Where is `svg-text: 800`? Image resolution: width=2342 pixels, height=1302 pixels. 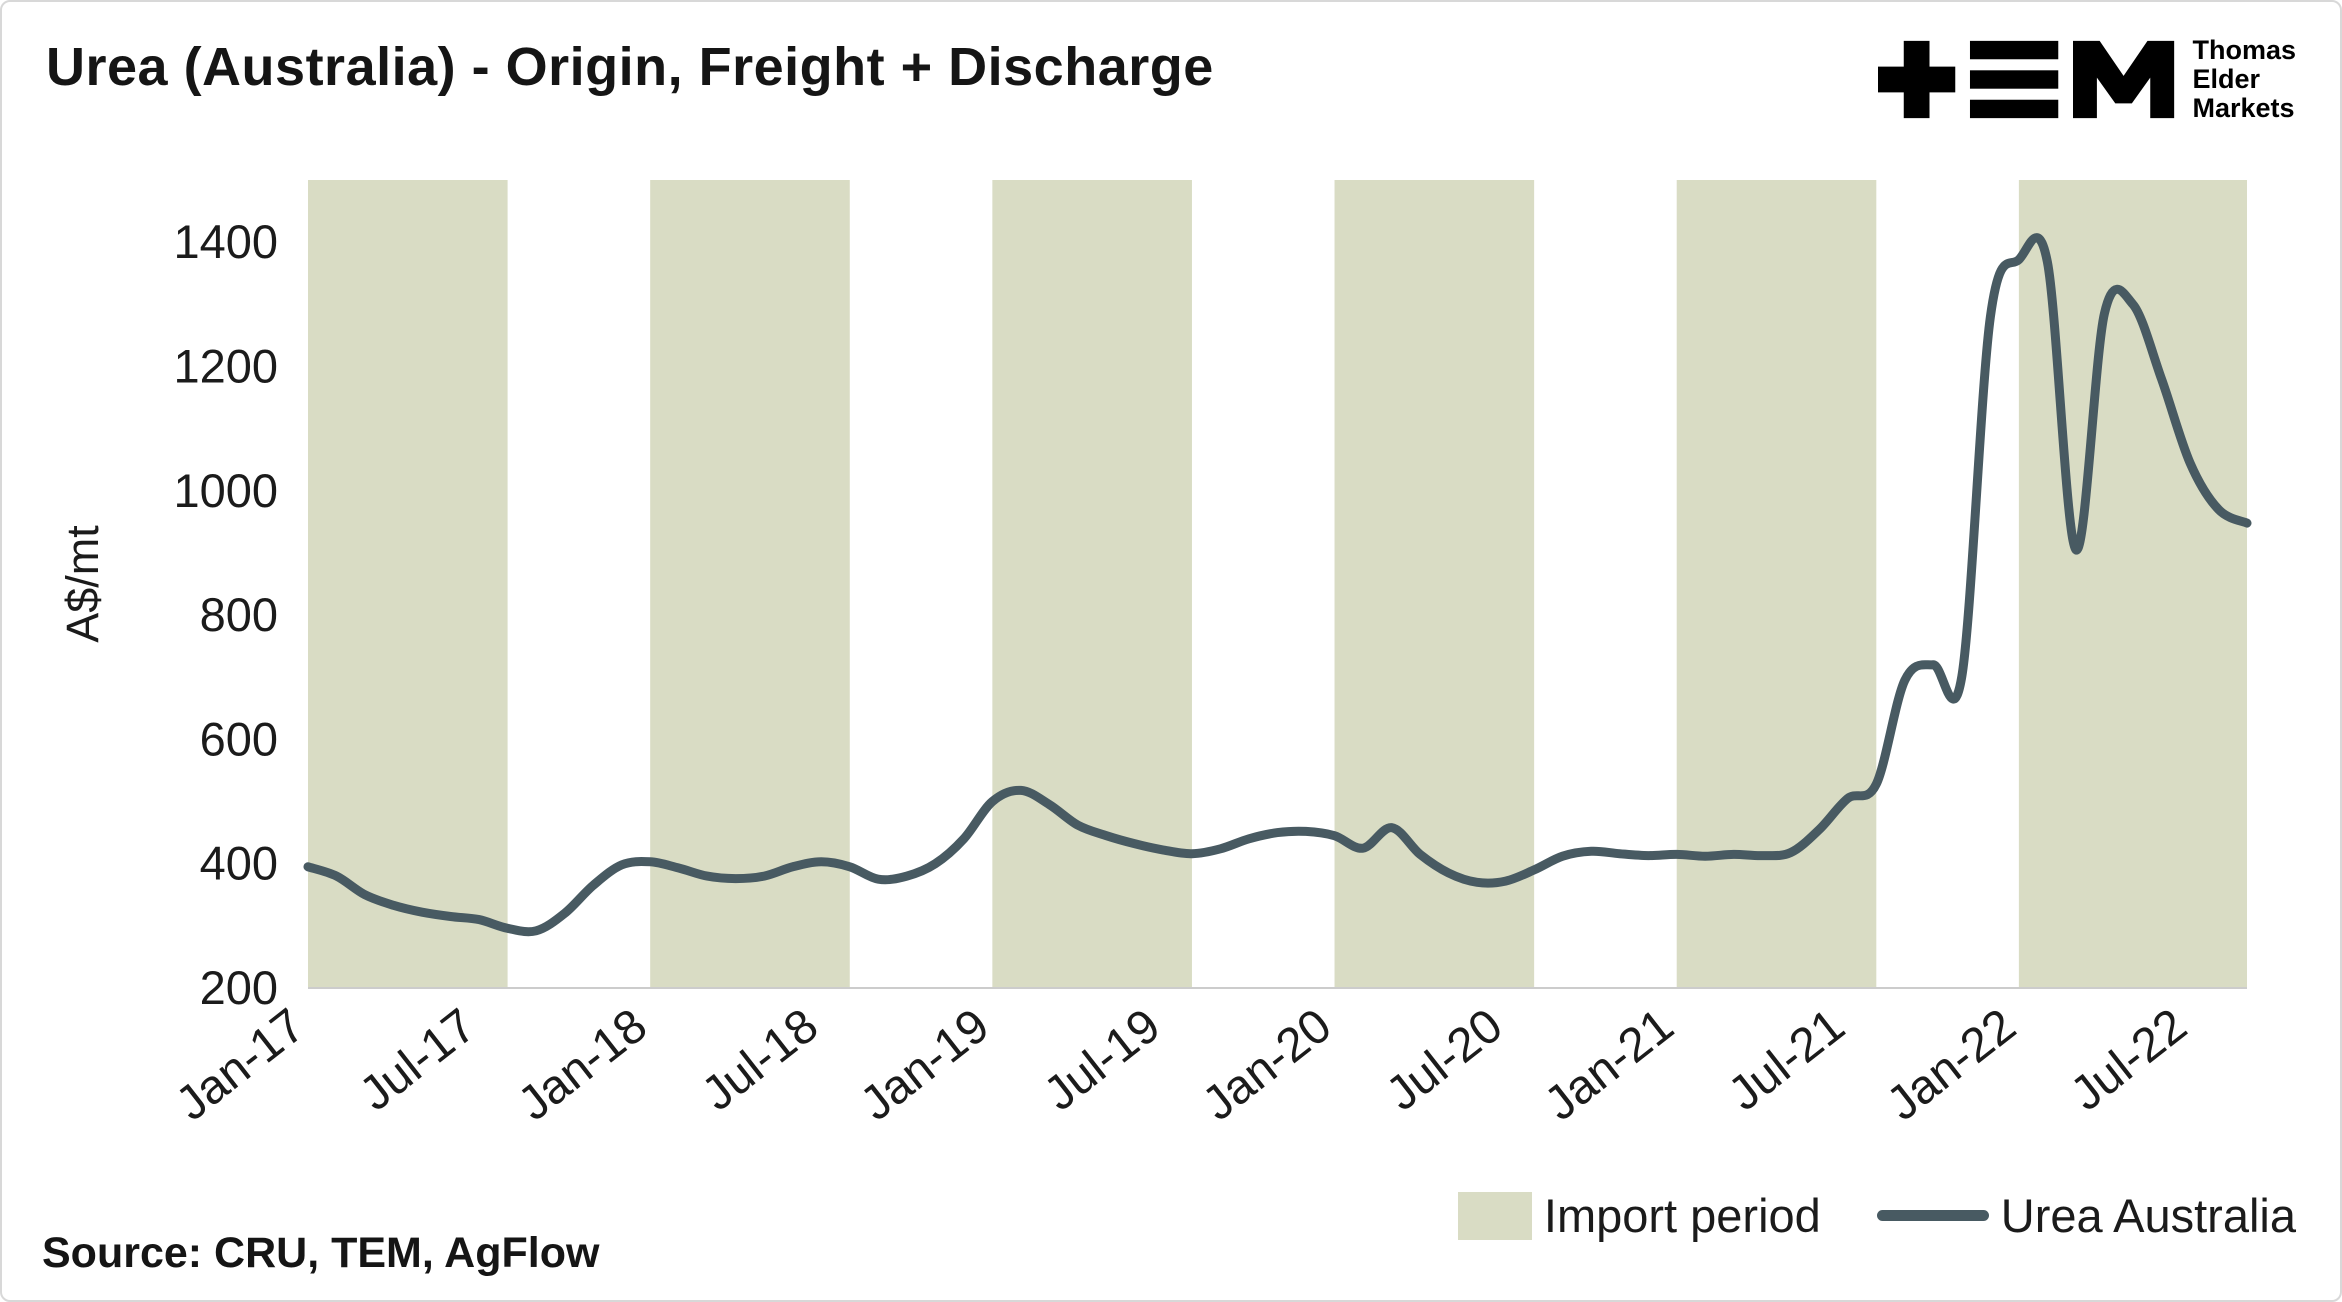
svg-text: 800 is located at coordinates (239, 614).